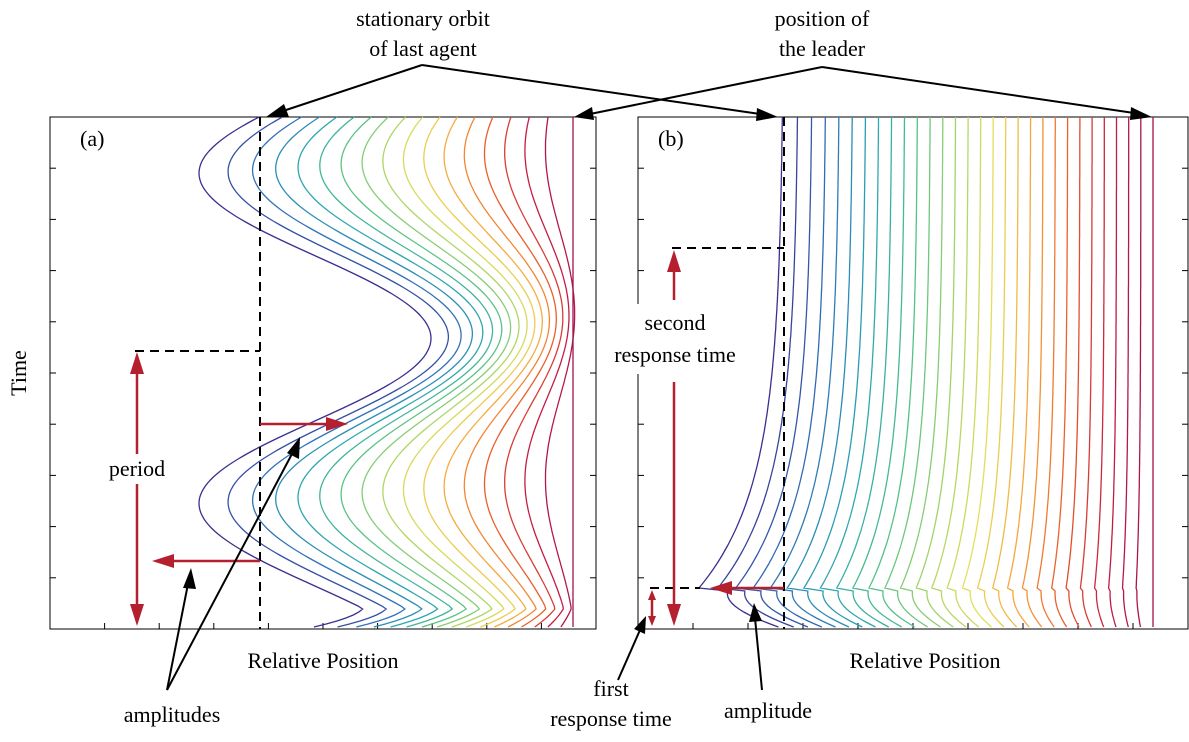 This screenshot has width=1189, height=742. I want to click on panel-a-amplitude-arrow-right, so click(304, 424).